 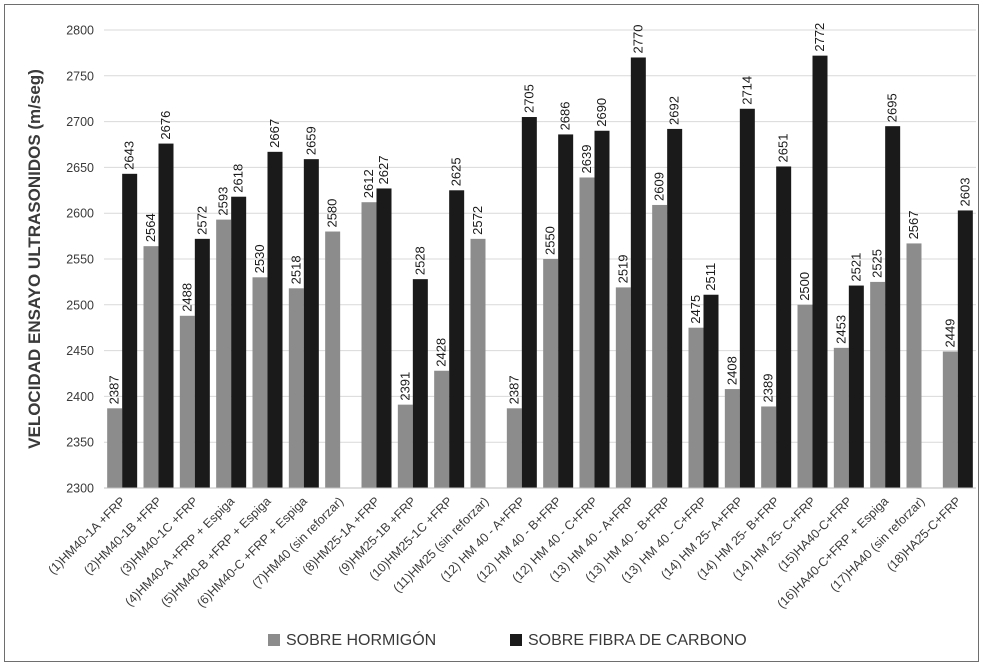 I want to click on data-label: 2625, so click(x=456, y=171).